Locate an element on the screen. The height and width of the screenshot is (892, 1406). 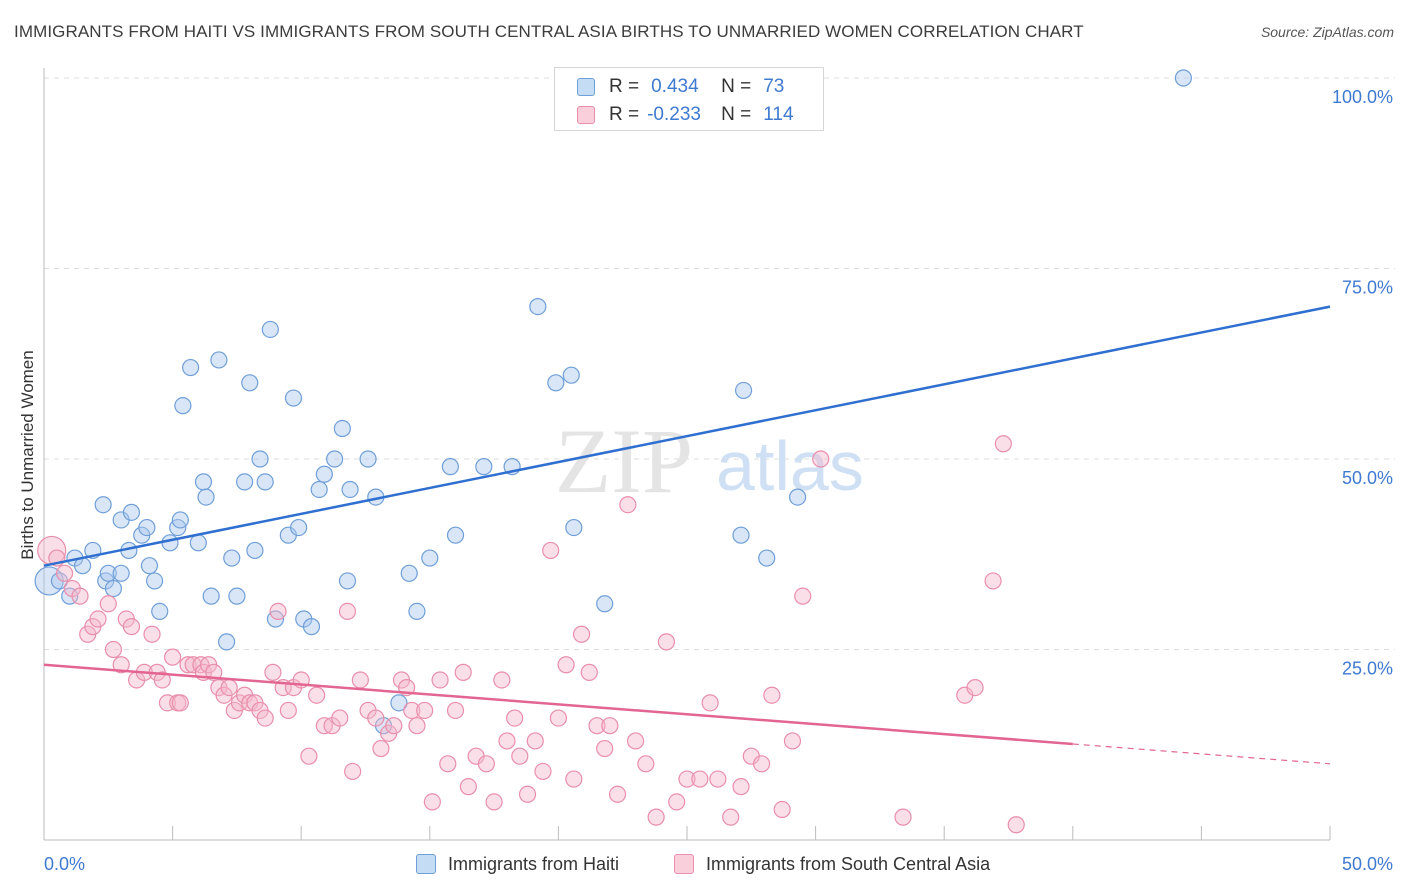
bottom-legend-south-central-asia: Immigrants from South Central Asia is located at coordinates (832, 864).